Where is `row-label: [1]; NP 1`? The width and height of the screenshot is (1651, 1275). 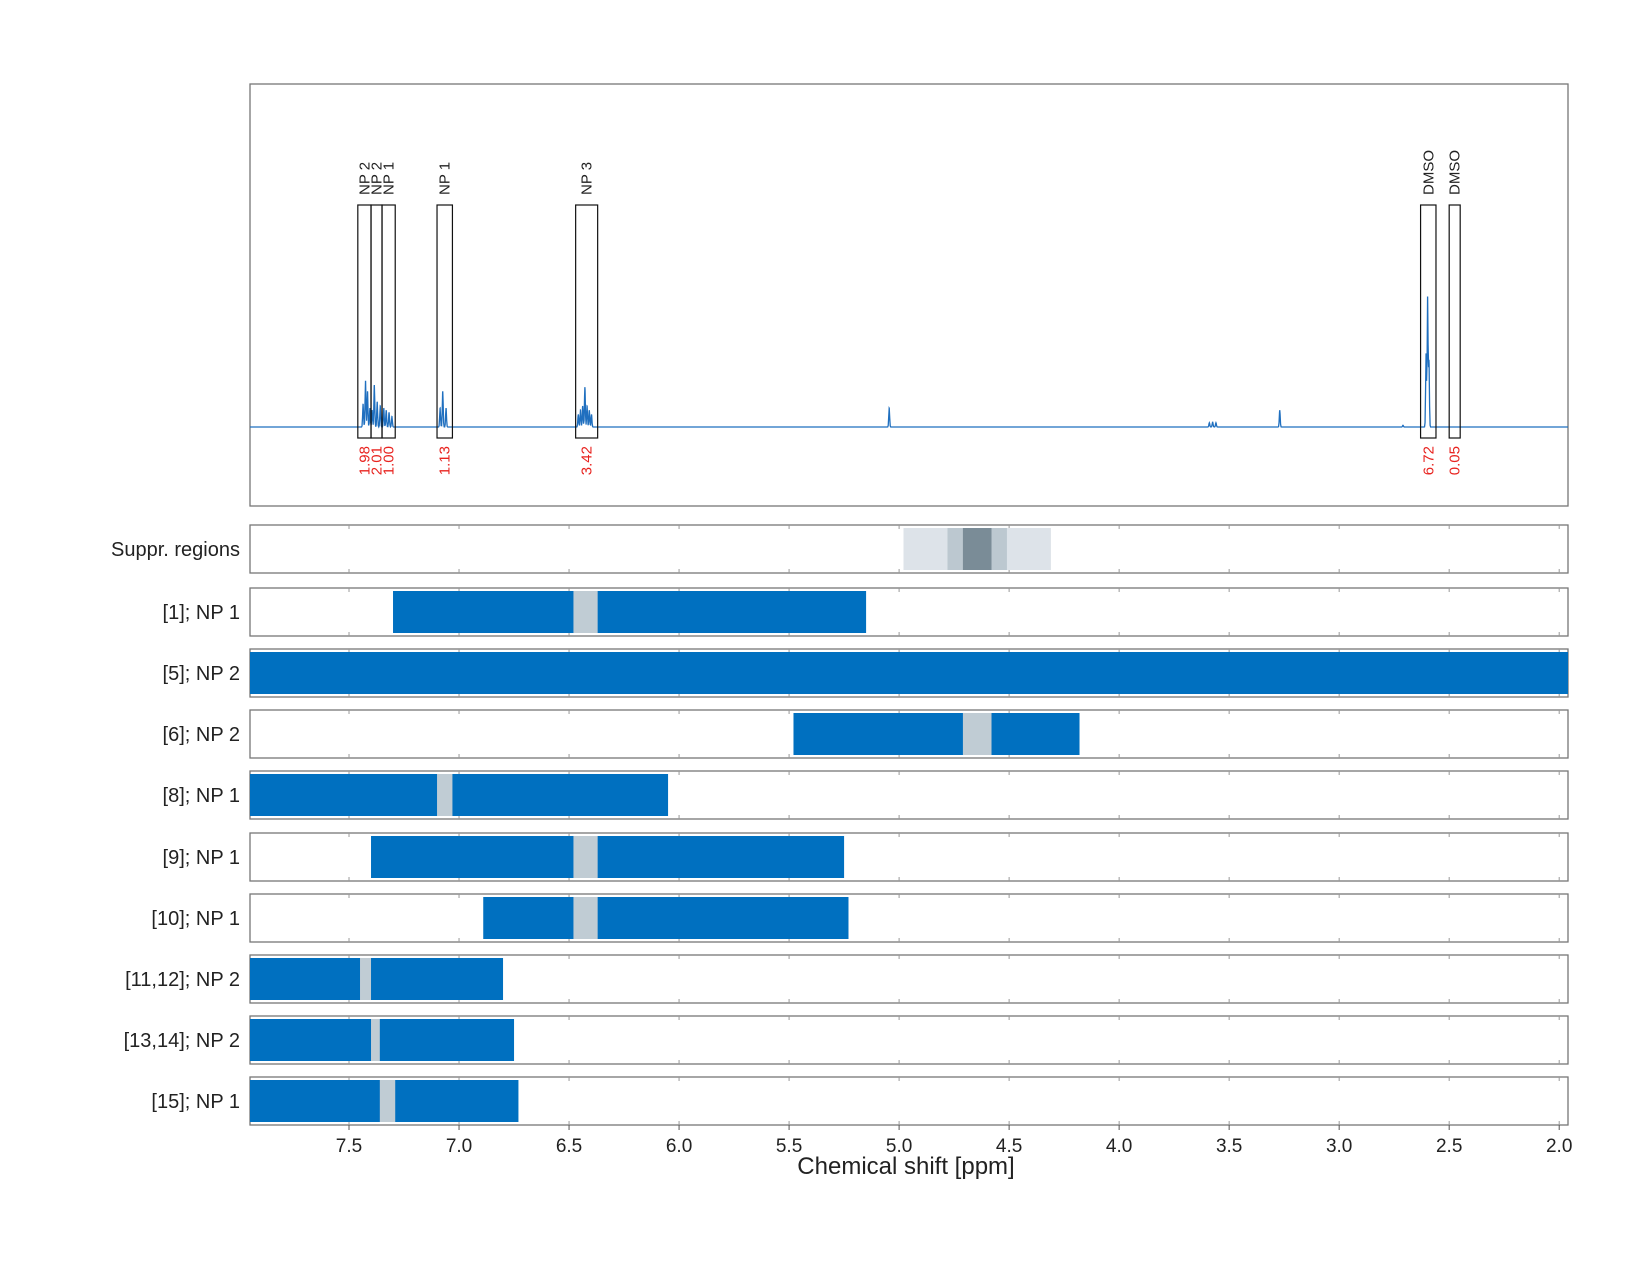
row-label: [1]; NP 1 is located at coordinates (201, 613).